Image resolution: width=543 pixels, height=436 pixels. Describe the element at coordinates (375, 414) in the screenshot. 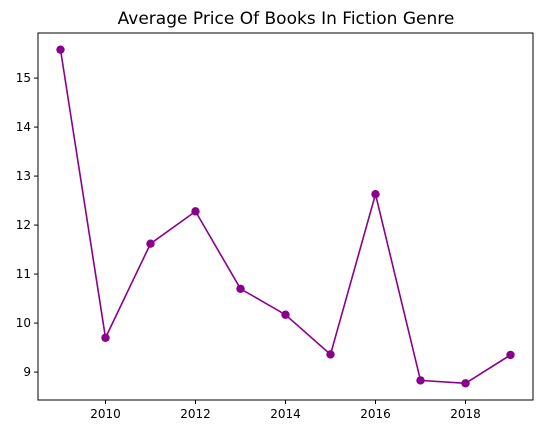

I see `x-tick-label: 2016` at that location.